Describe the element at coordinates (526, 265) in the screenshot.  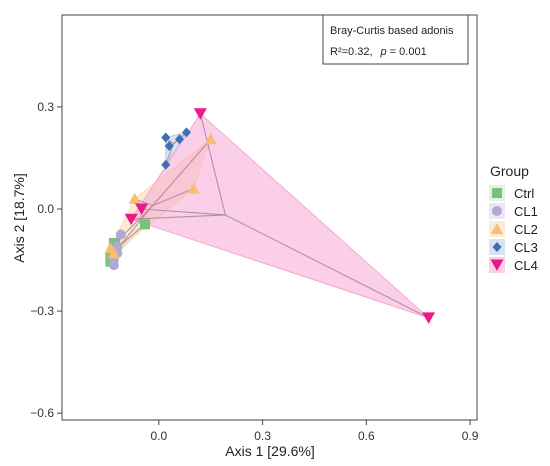
I see `legend-label-cl4: CL4` at that location.